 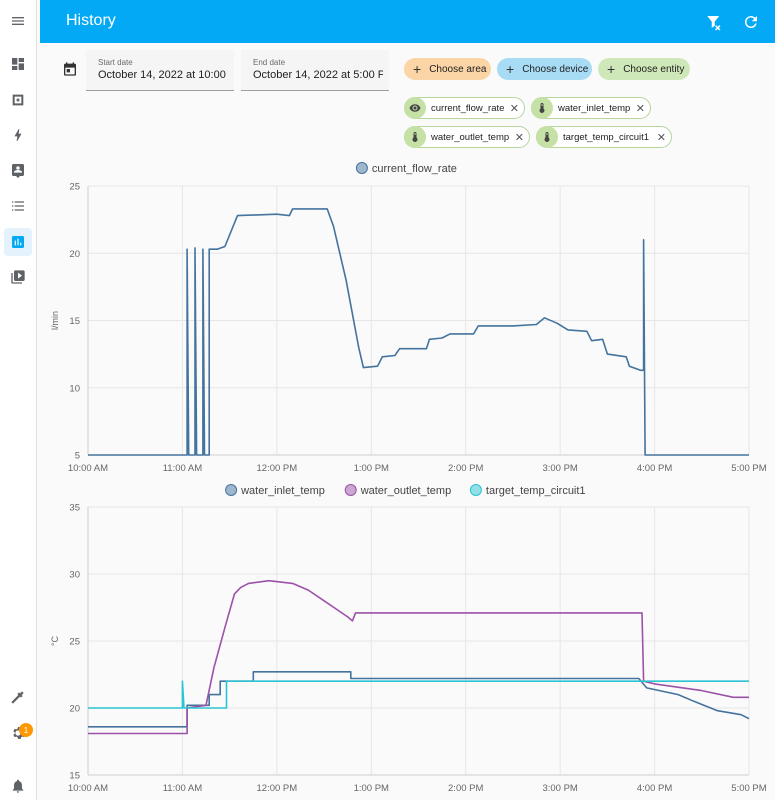 What do you see at coordinates (644, 69) in the screenshot?
I see `choose-entity-button: + Choose entity` at bounding box center [644, 69].